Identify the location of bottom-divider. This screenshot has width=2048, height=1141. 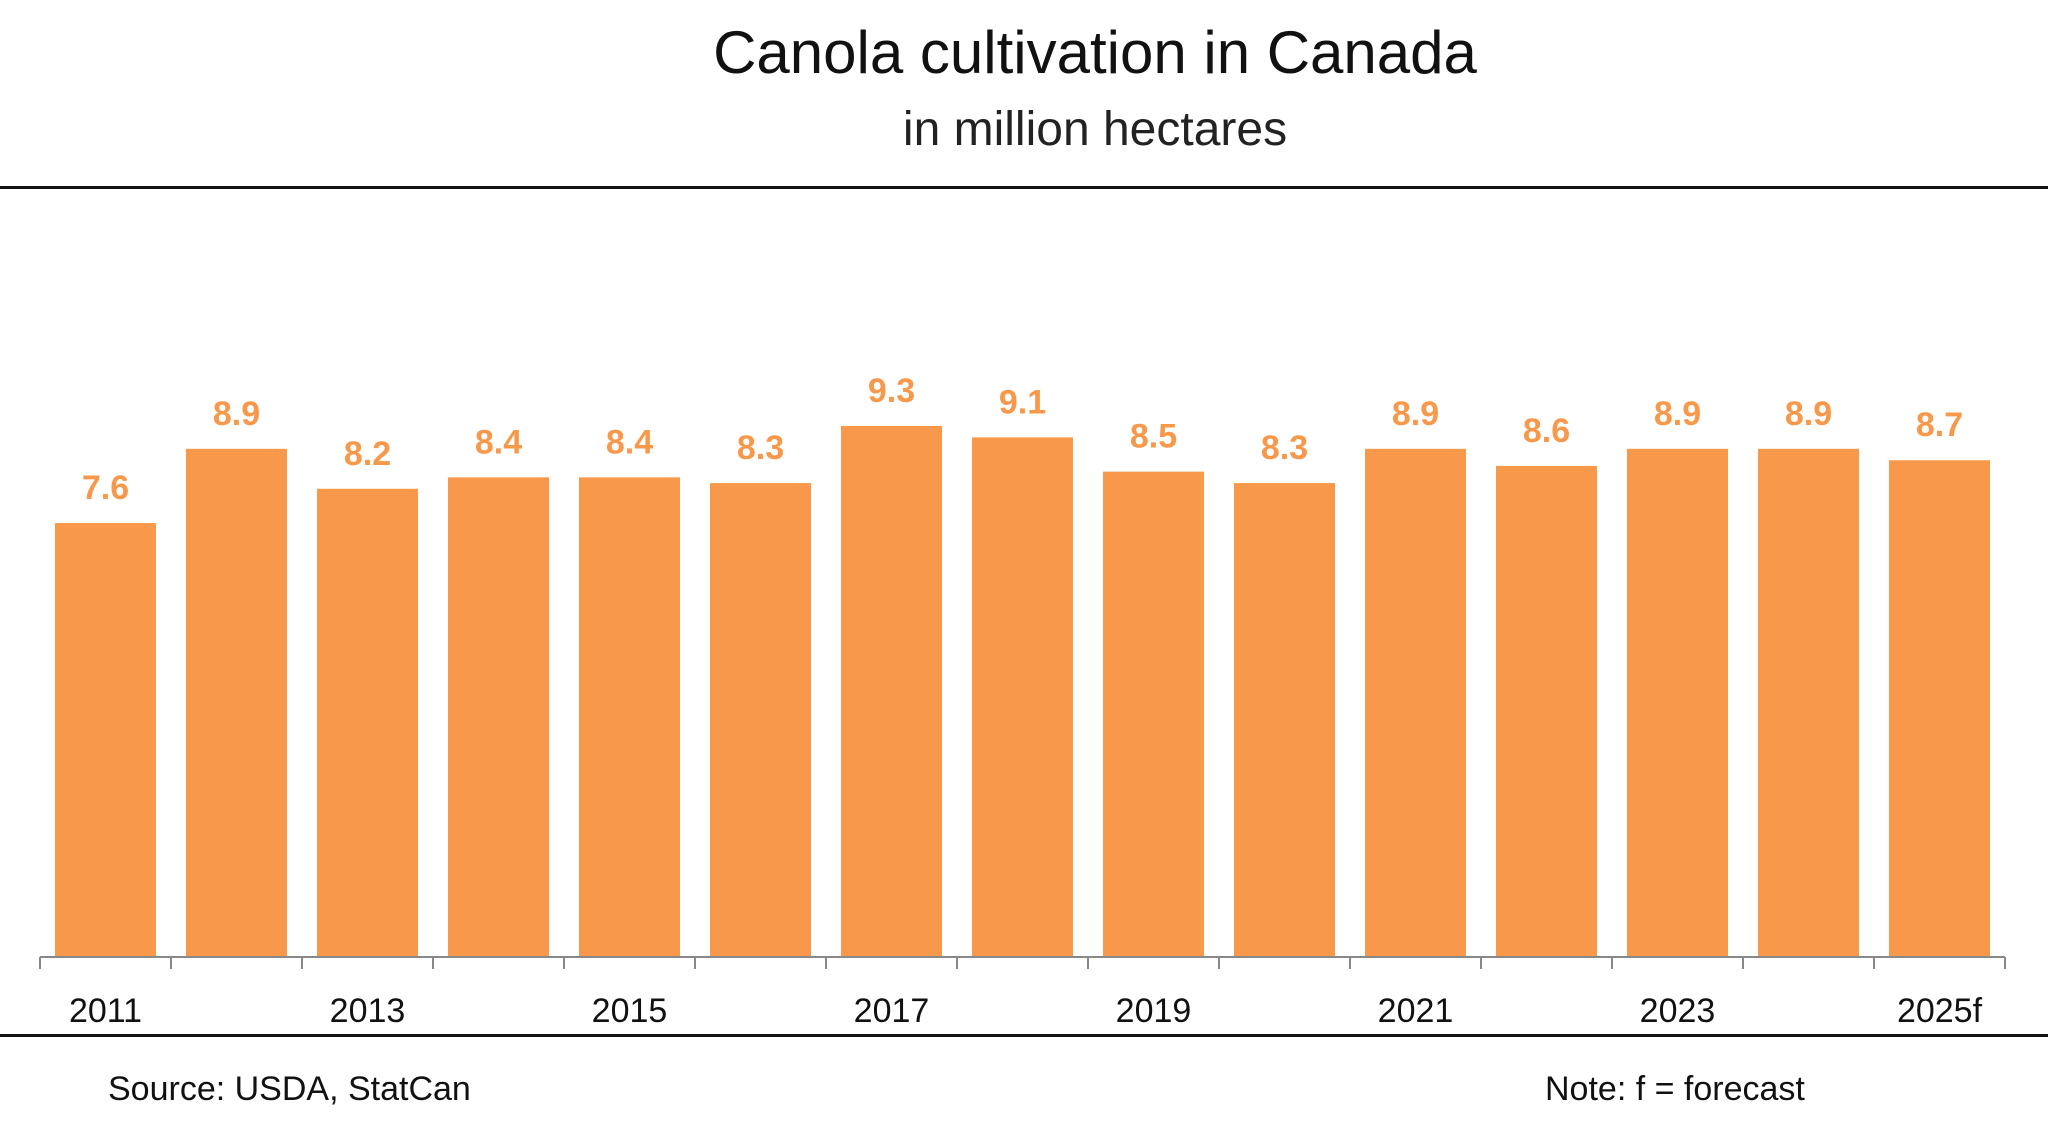
(1024, 1035).